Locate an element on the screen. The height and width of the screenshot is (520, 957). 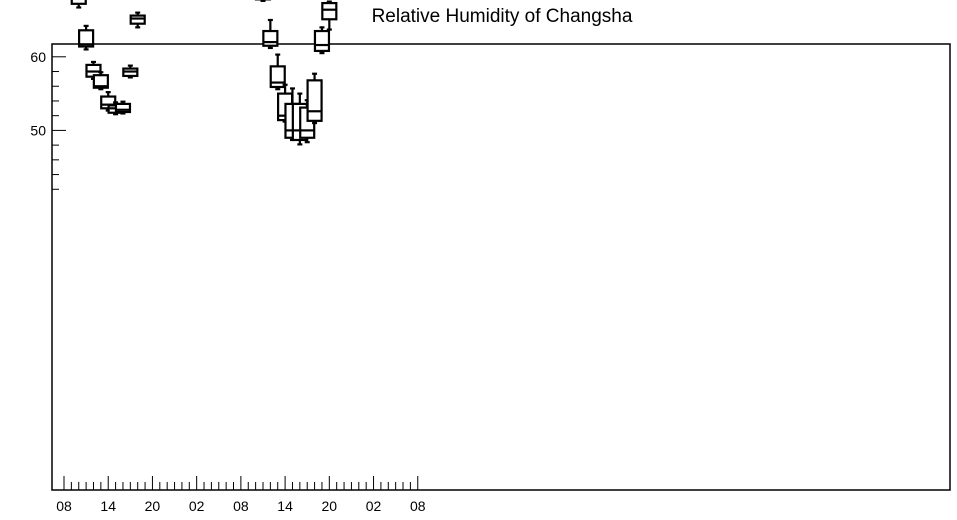
y-axis: 5060708090100 is located at coordinates (48, 119).